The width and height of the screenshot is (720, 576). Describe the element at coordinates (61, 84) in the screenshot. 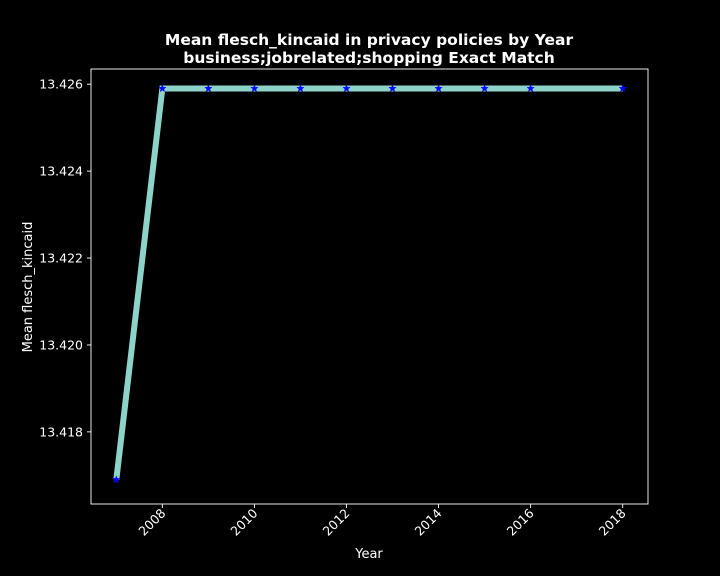

I see `y-tick-label: 13.426` at that location.